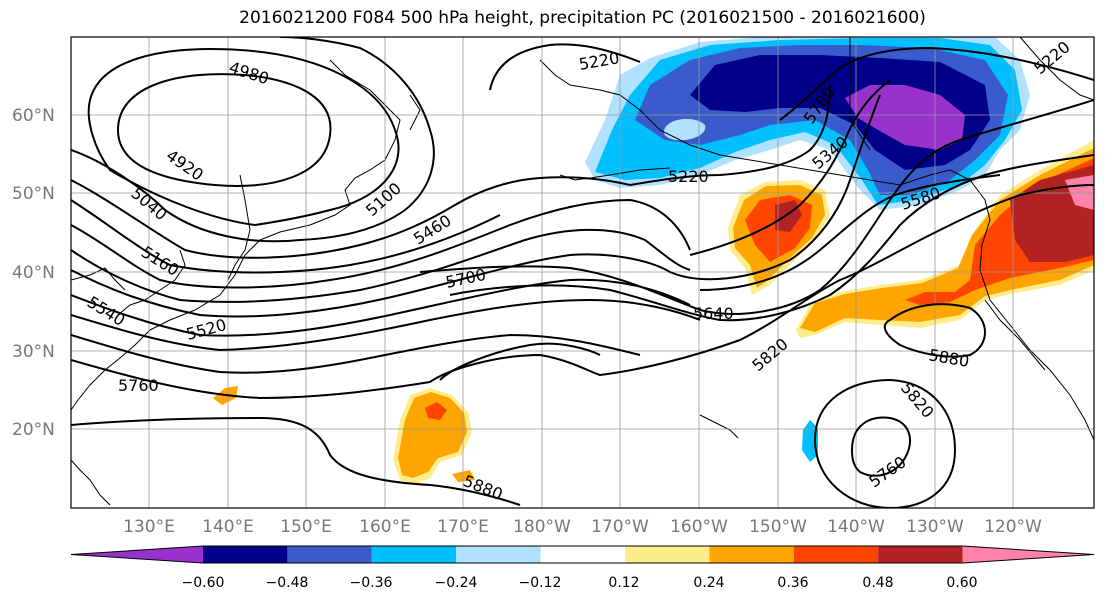 This screenshot has height=601, width=1105. Describe the element at coordinates (463, 527) in the screenshot. I see `lon-label: 170°E` at that location.